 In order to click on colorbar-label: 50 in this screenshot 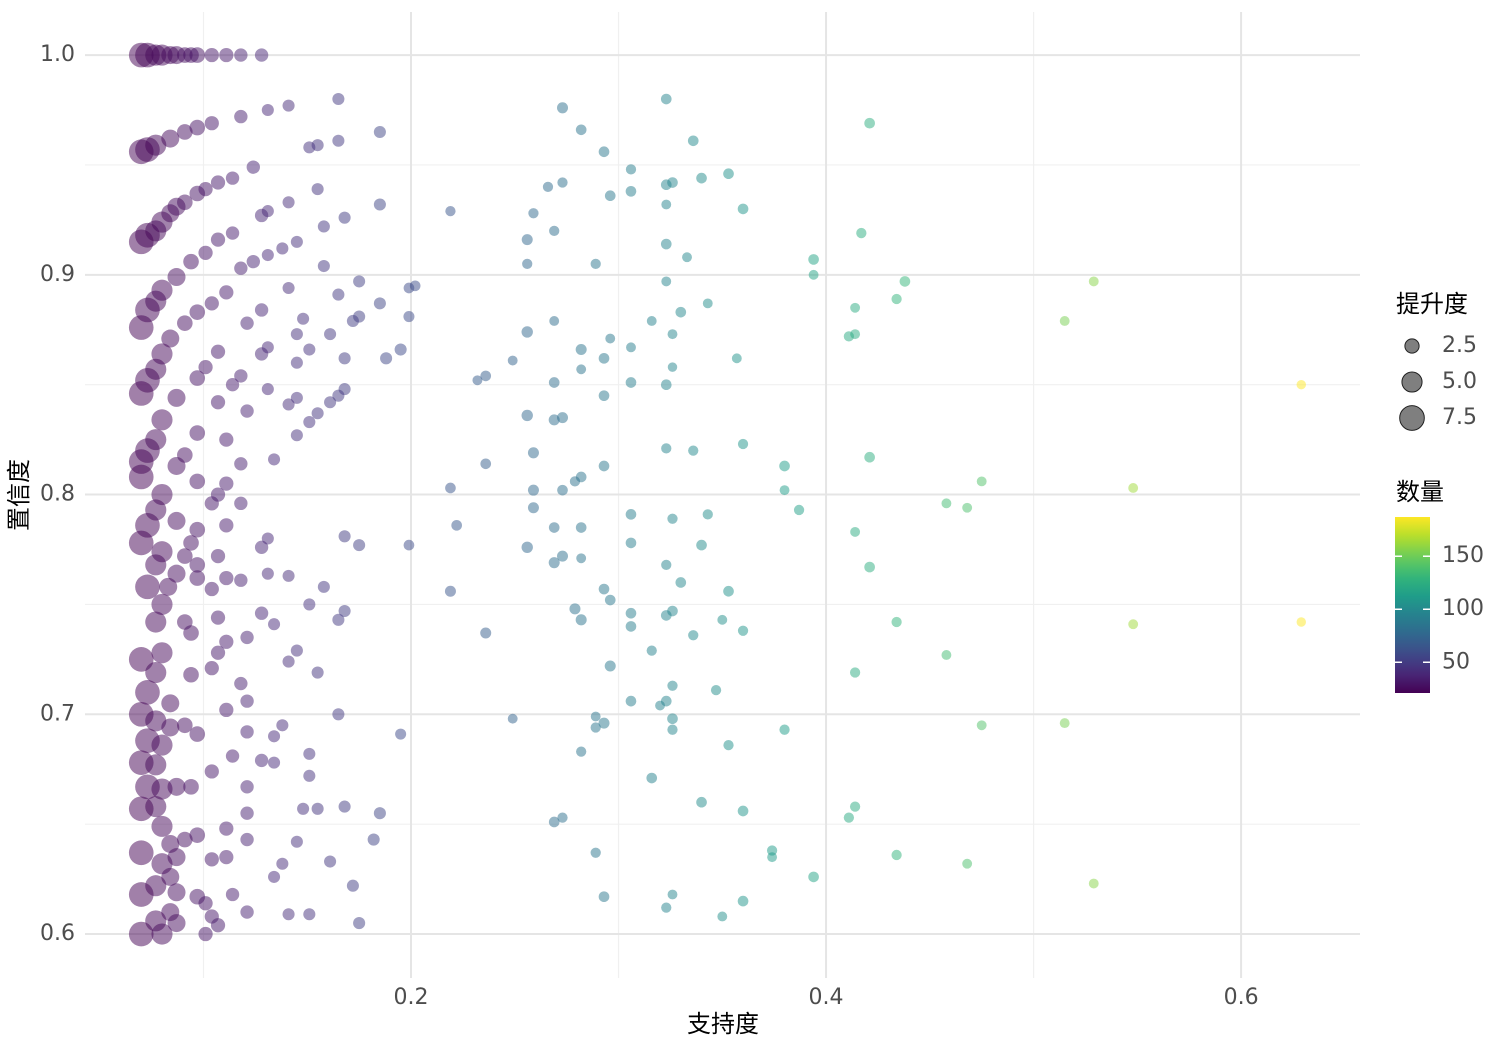, I will do `click(1456, 661)`.